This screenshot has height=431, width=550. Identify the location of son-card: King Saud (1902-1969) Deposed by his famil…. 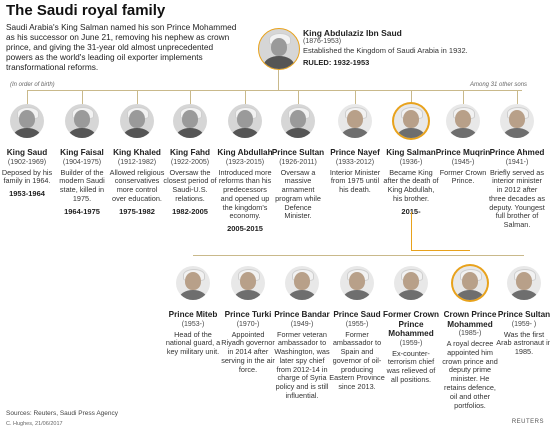
(27, 173).